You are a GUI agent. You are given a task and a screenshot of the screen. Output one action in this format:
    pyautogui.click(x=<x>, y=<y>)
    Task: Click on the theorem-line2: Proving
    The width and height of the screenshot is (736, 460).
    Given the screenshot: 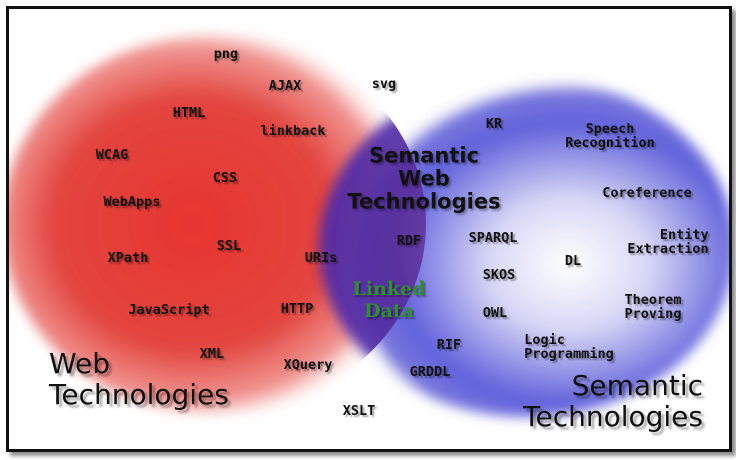 What is the action you would take?
    pyautogui.click(x=653, y=314)
    